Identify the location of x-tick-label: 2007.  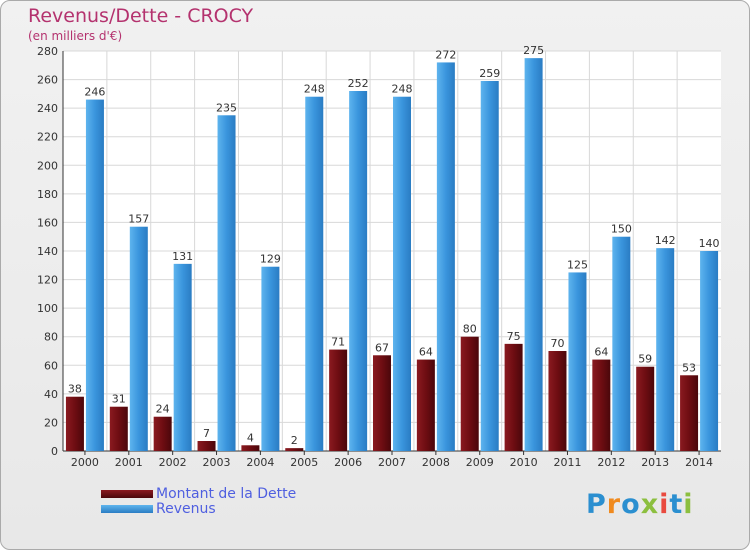
(392, 462).